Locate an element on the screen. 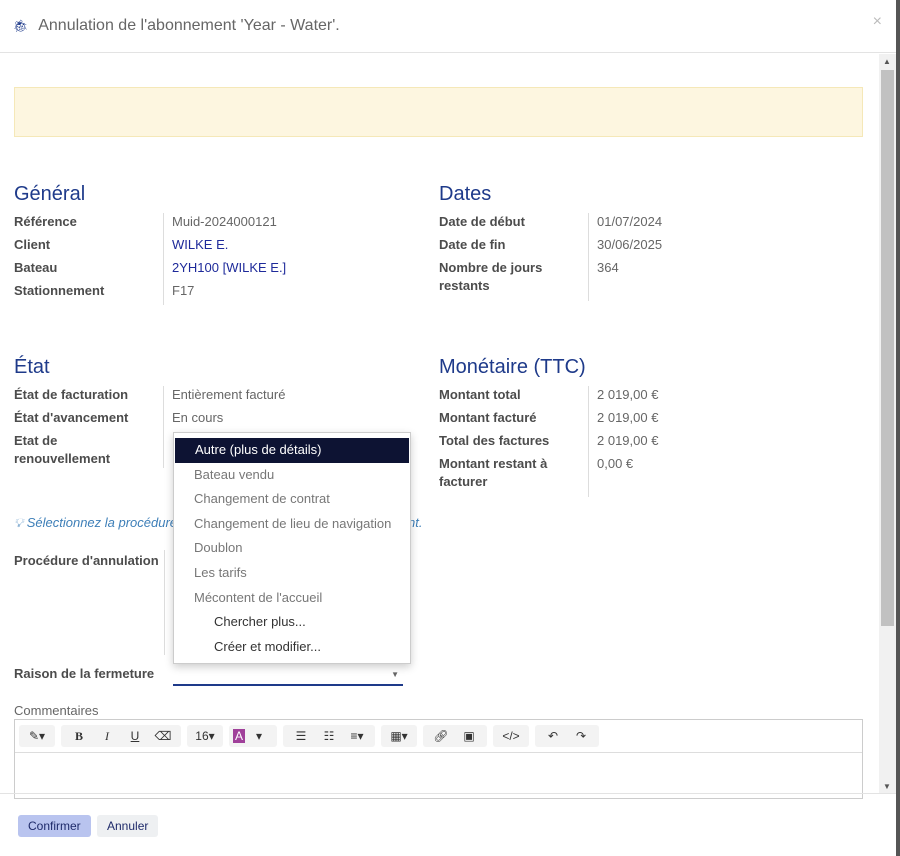 This screenshot has width=900, height=856. backdrop-edge is located at coordinates (898, 428).